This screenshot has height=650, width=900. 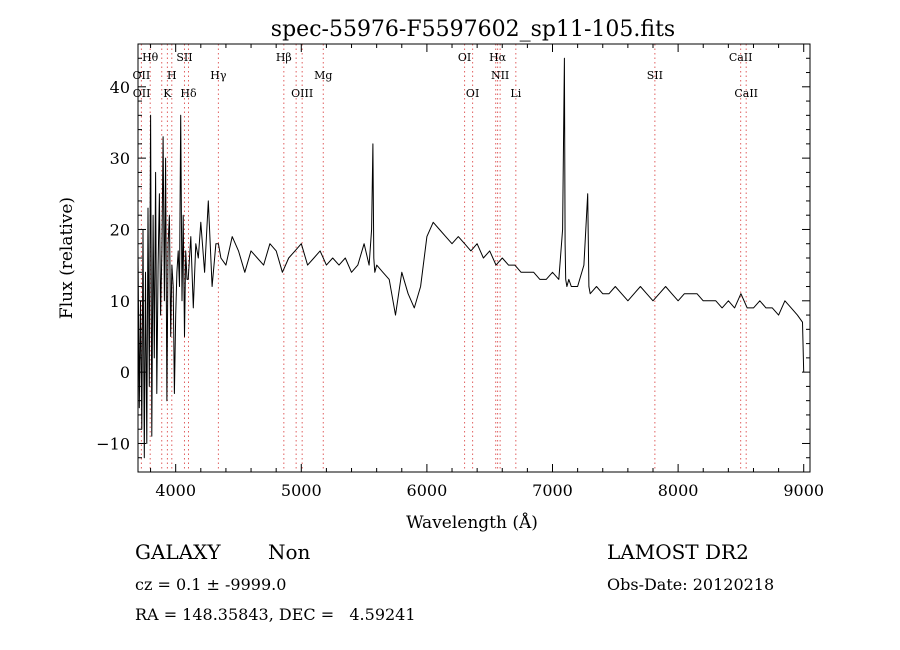 What do you see at coordinates (175, 490) in the screenshot?
I see `x-tick-label: 4000` at bounding box center [175, 490].